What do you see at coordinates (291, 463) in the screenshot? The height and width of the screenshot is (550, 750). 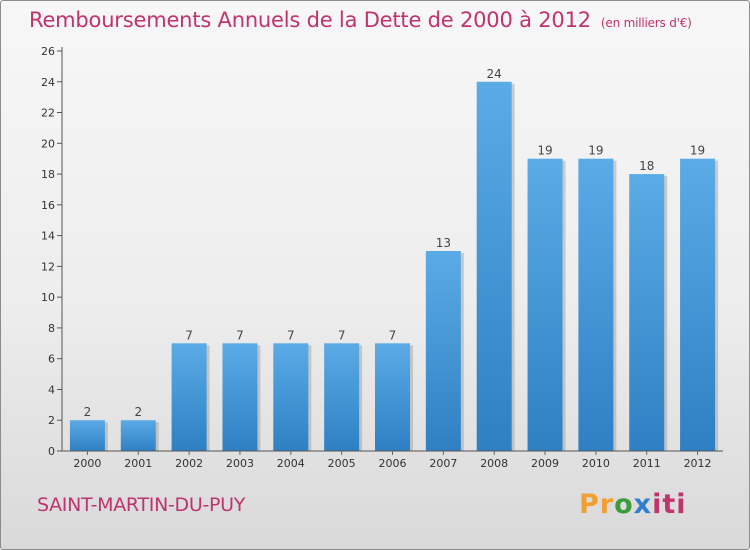 I see `x-tick-label: 2004` at bounding box center [291, 463].